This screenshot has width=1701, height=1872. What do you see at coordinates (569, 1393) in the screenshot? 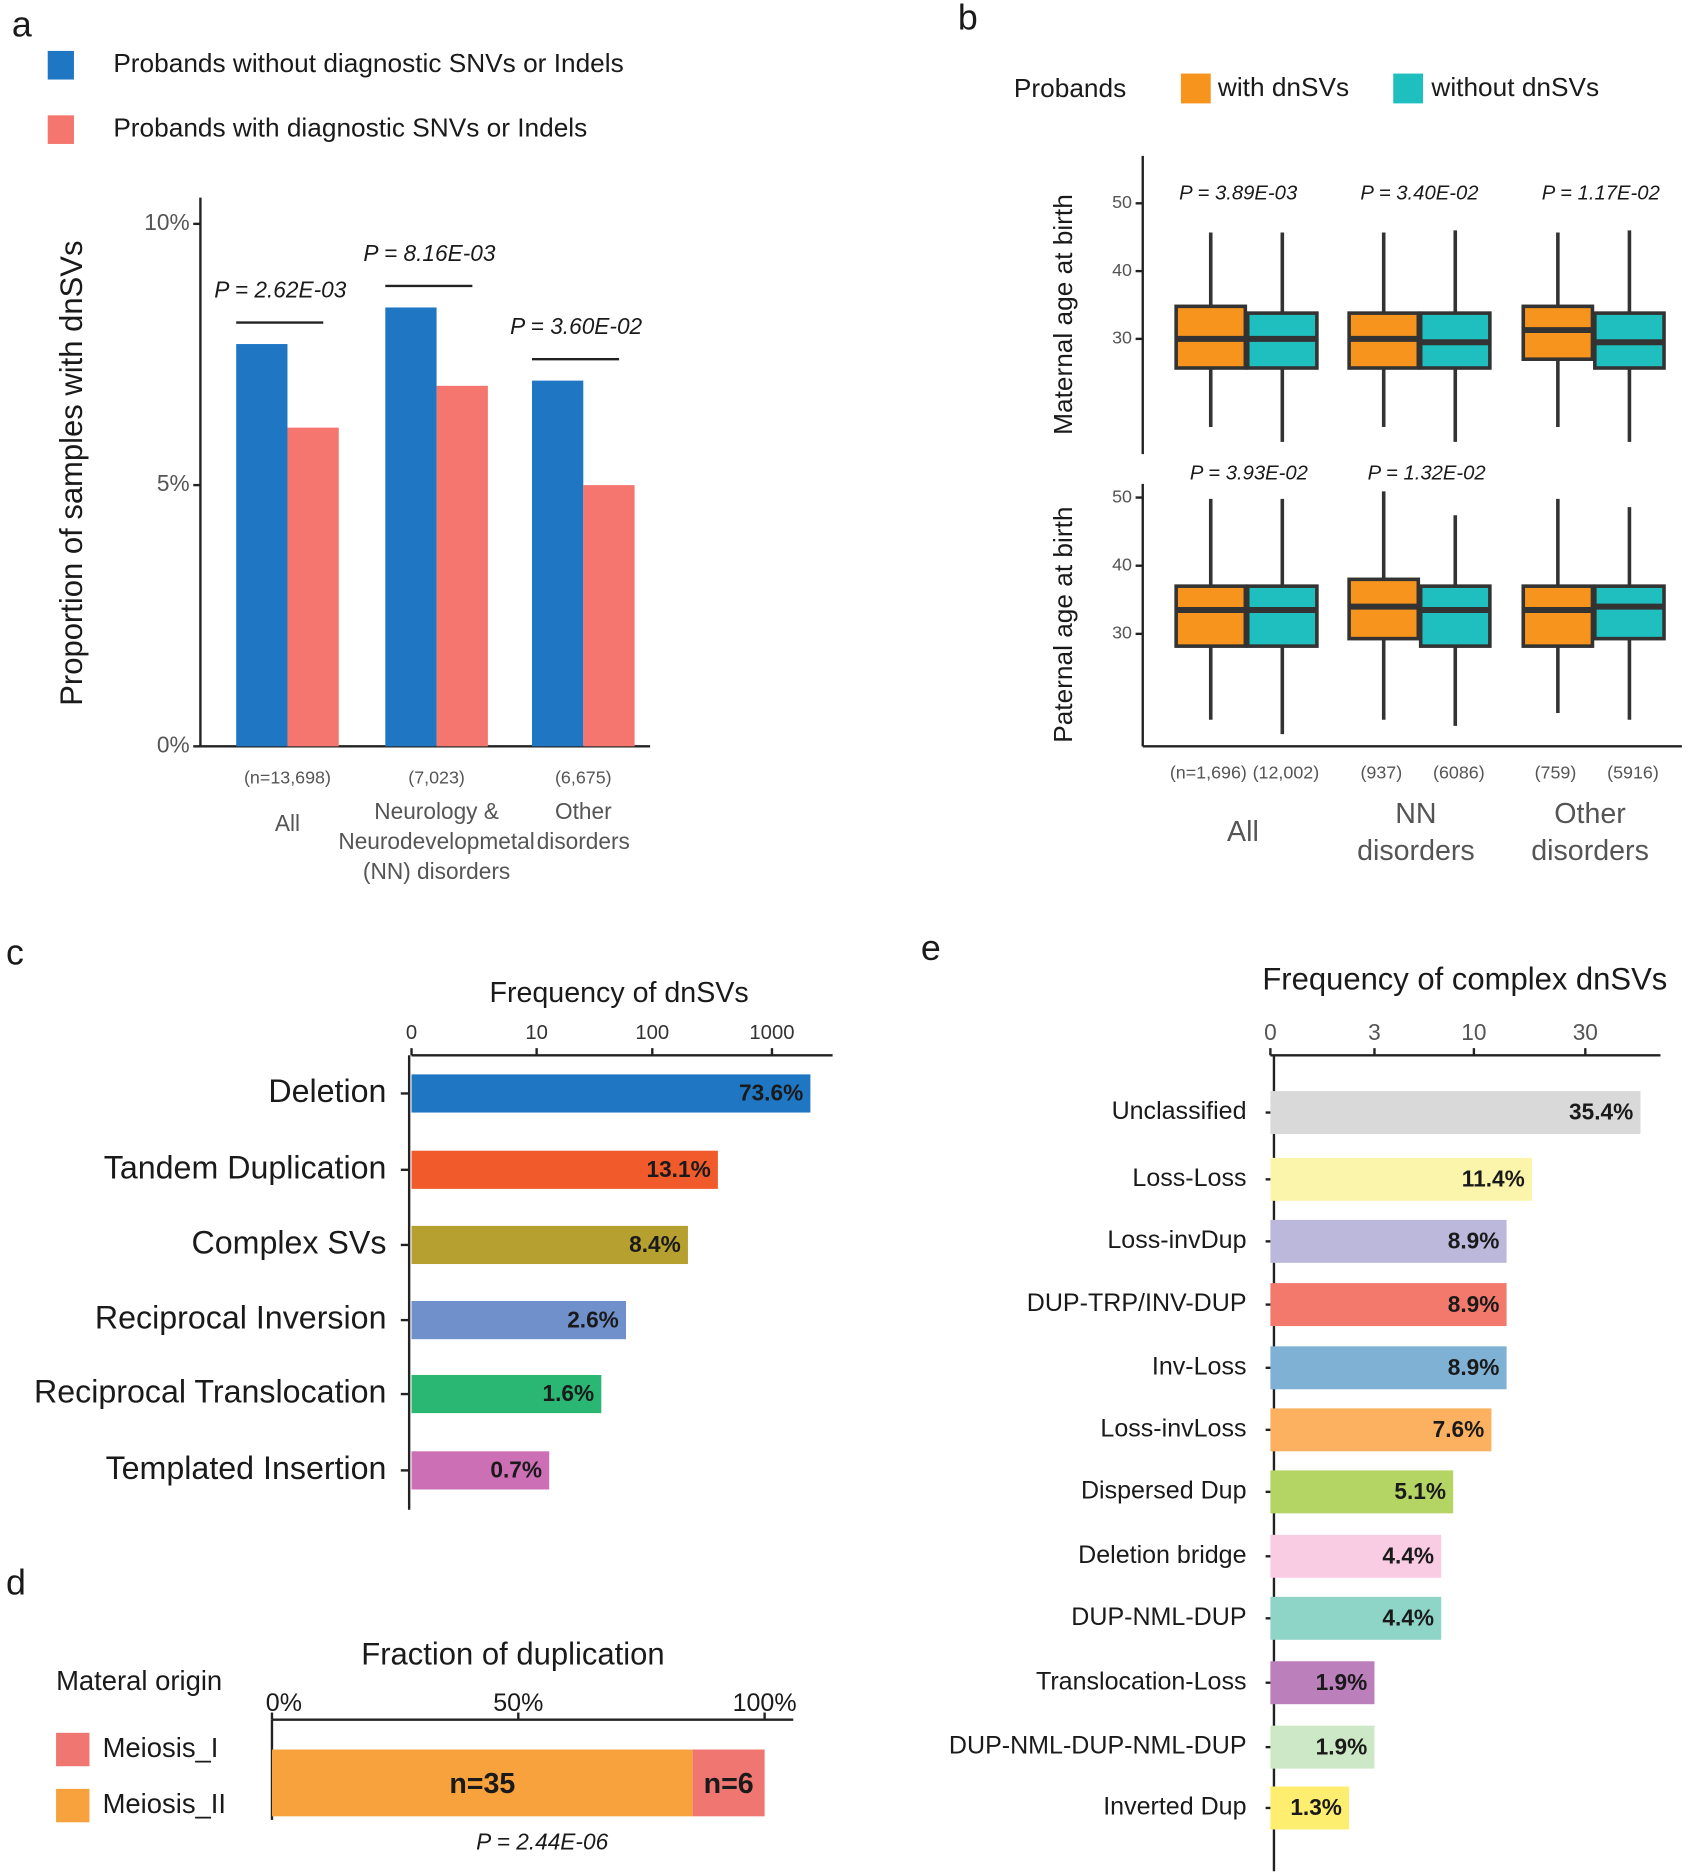
I see `bar-label: 1.6%` at bounding box center [569, 1393].